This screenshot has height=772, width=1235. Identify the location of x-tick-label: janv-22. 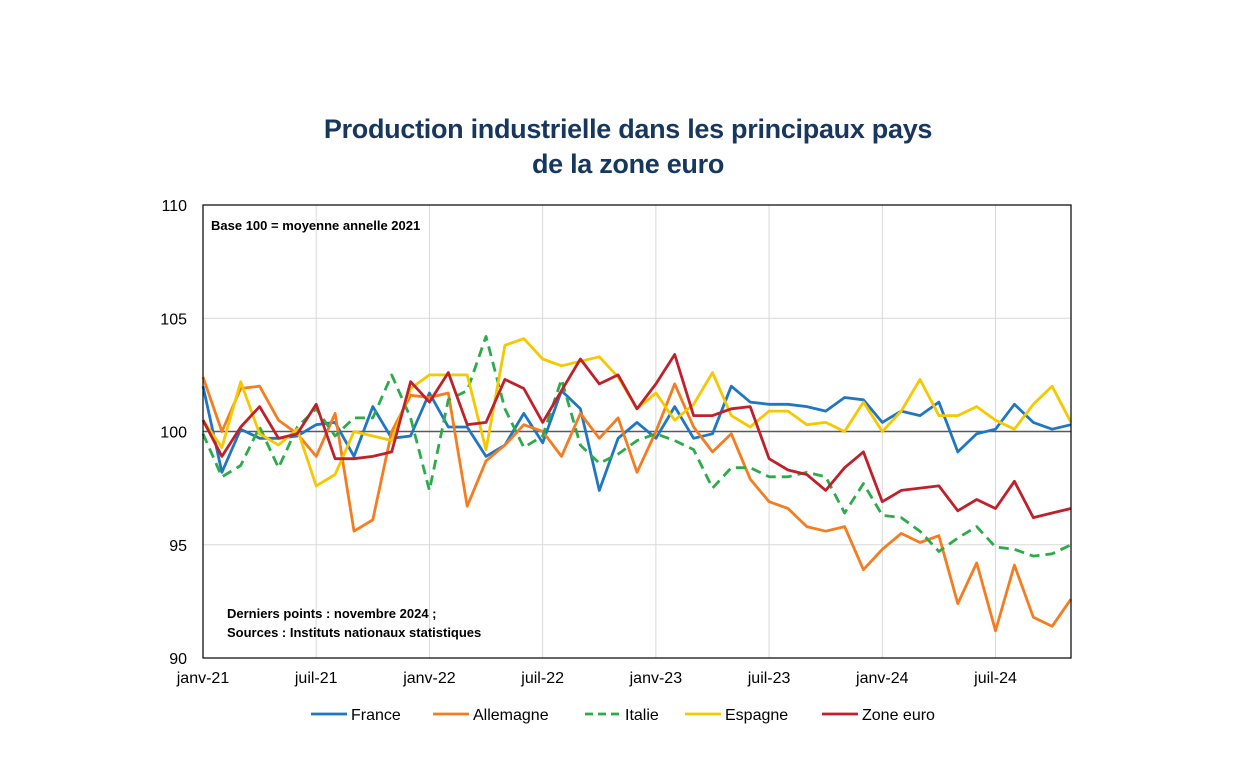
(429, 678).